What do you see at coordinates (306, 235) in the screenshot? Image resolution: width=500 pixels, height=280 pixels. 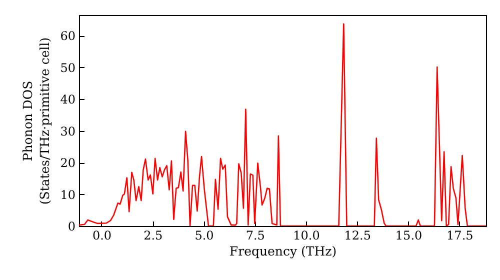 I see `x-tick-label: 10.0` at bounding box center [306, 235].